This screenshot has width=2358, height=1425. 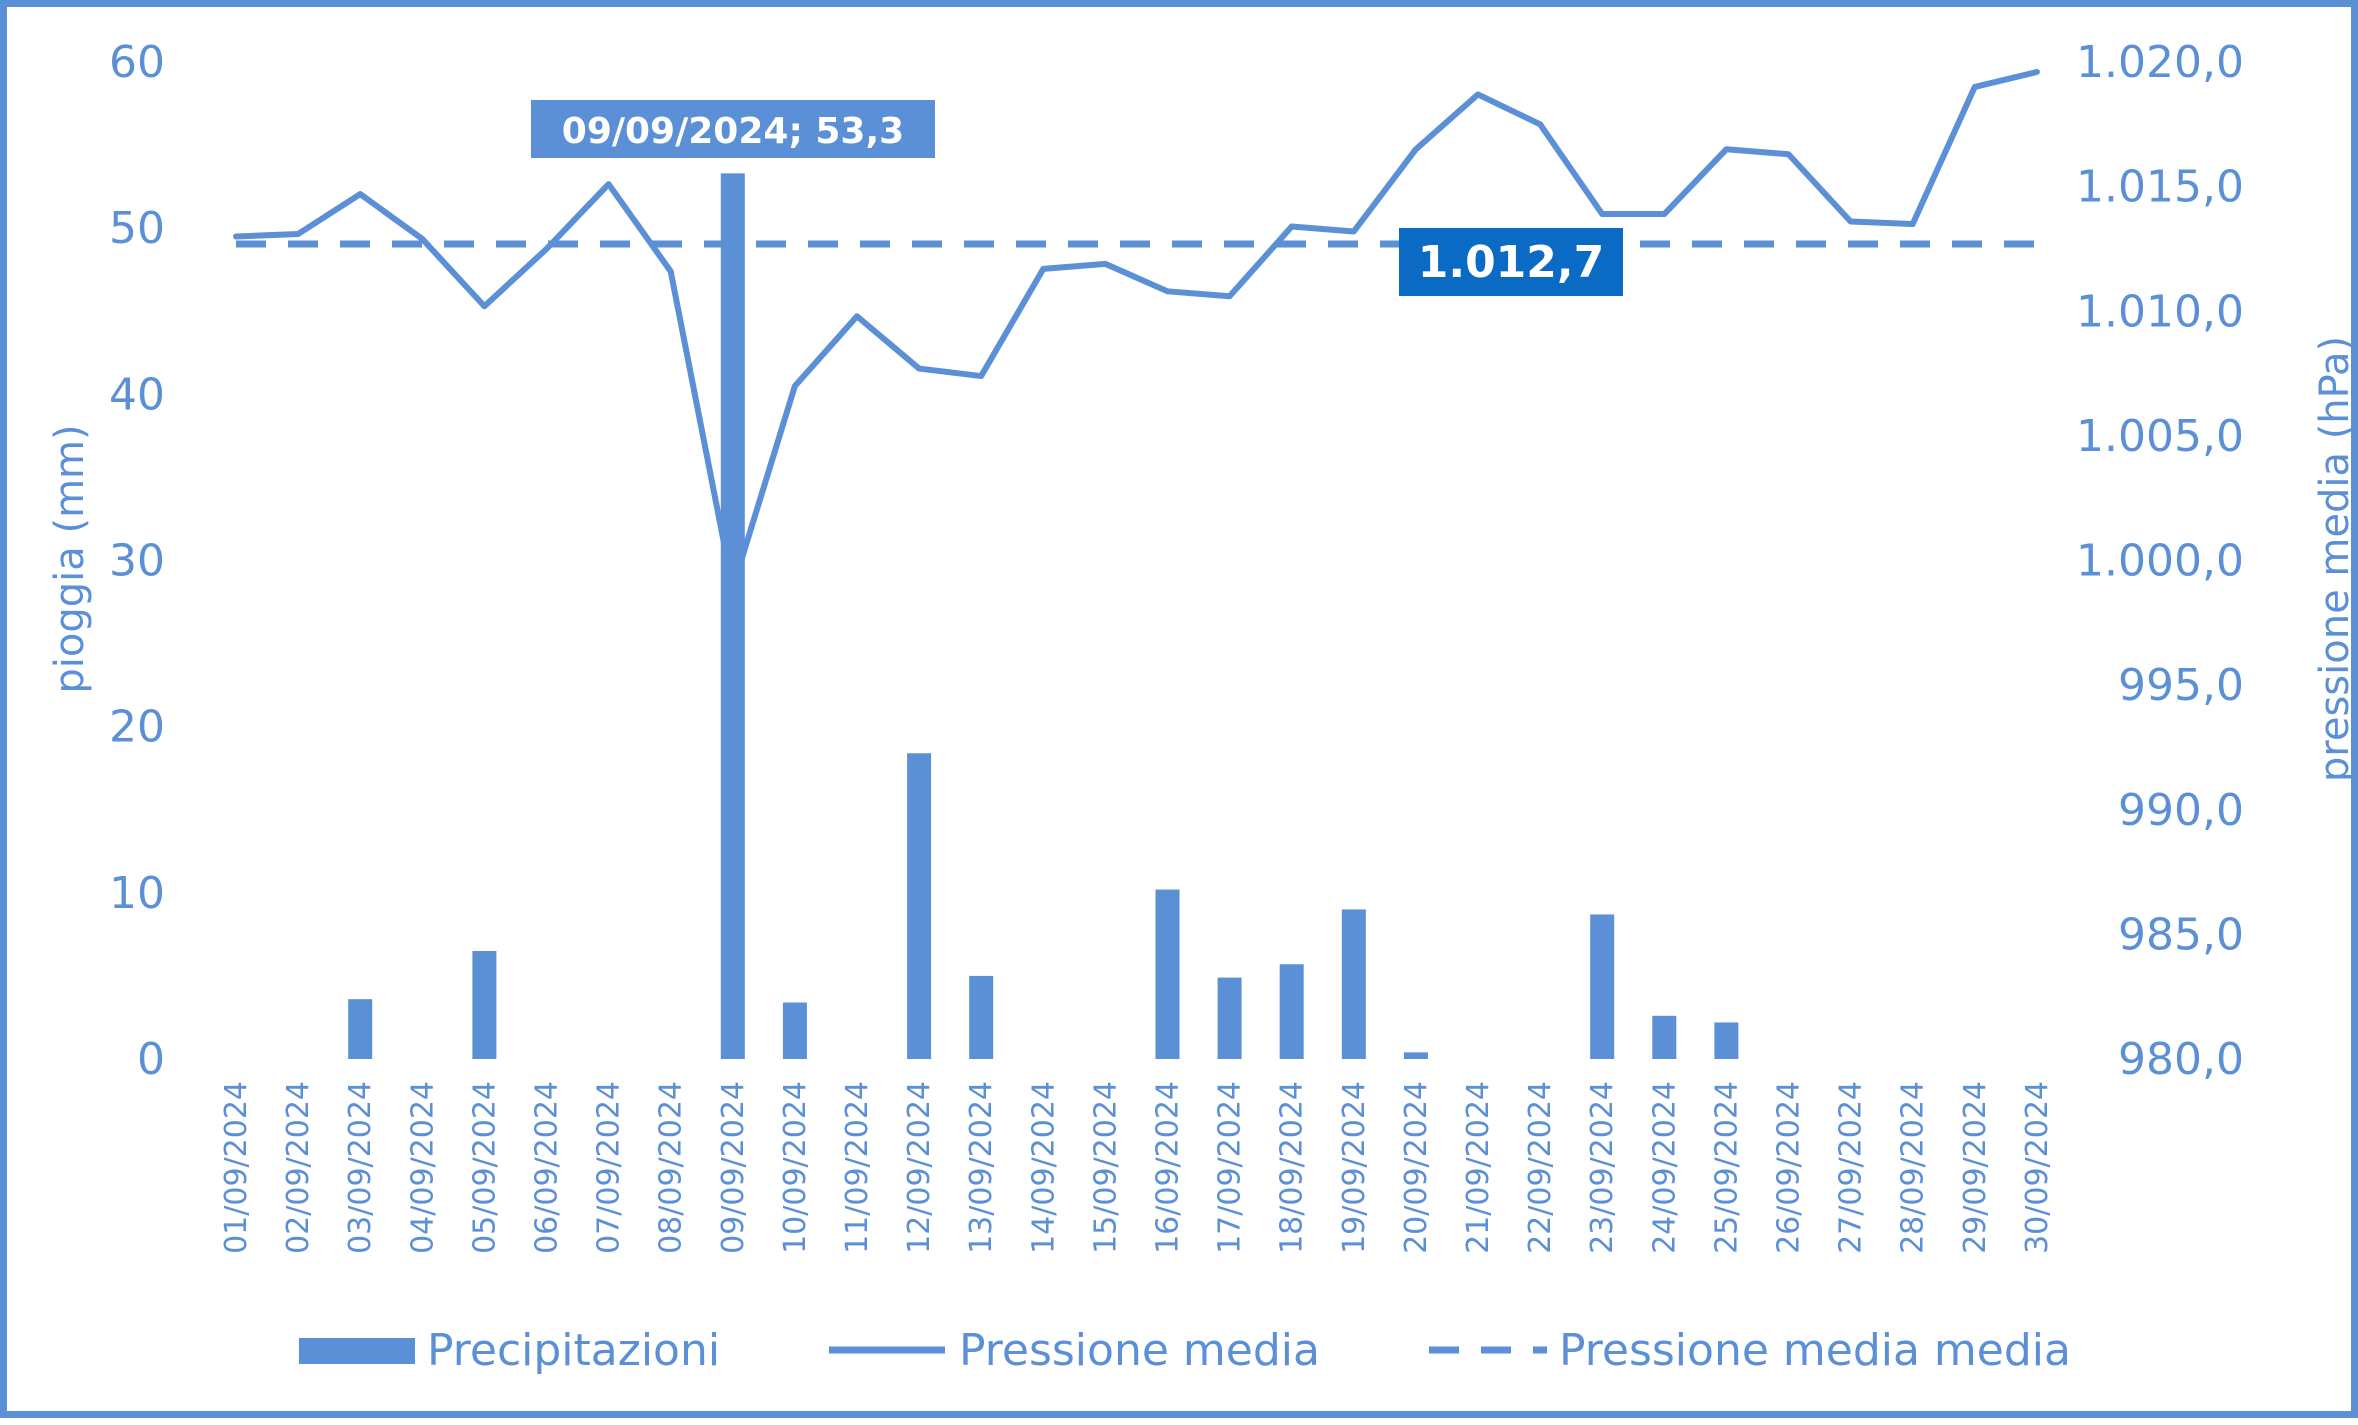 I want to click on mean-callout-label: 1.012,7, so click(x=1511, y=262).